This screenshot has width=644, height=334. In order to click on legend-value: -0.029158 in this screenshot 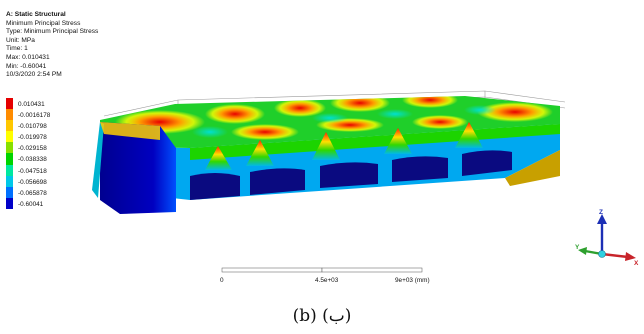, I will do `click(32, 149)`.